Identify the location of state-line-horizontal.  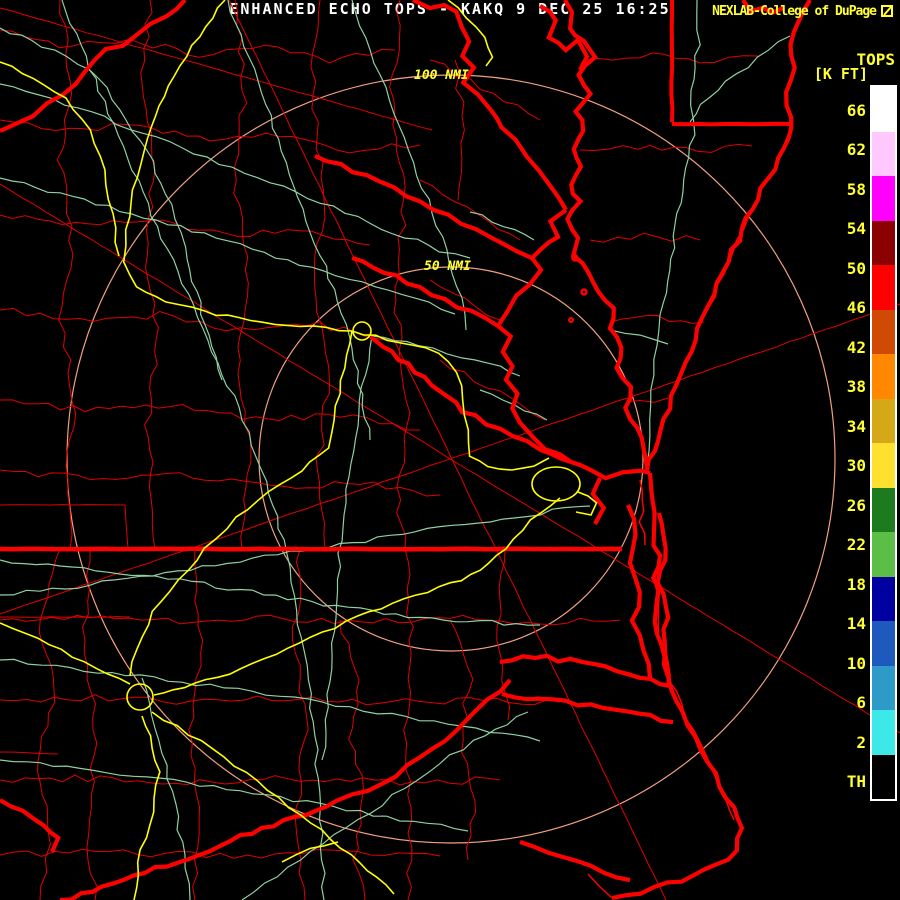
(731, 124).